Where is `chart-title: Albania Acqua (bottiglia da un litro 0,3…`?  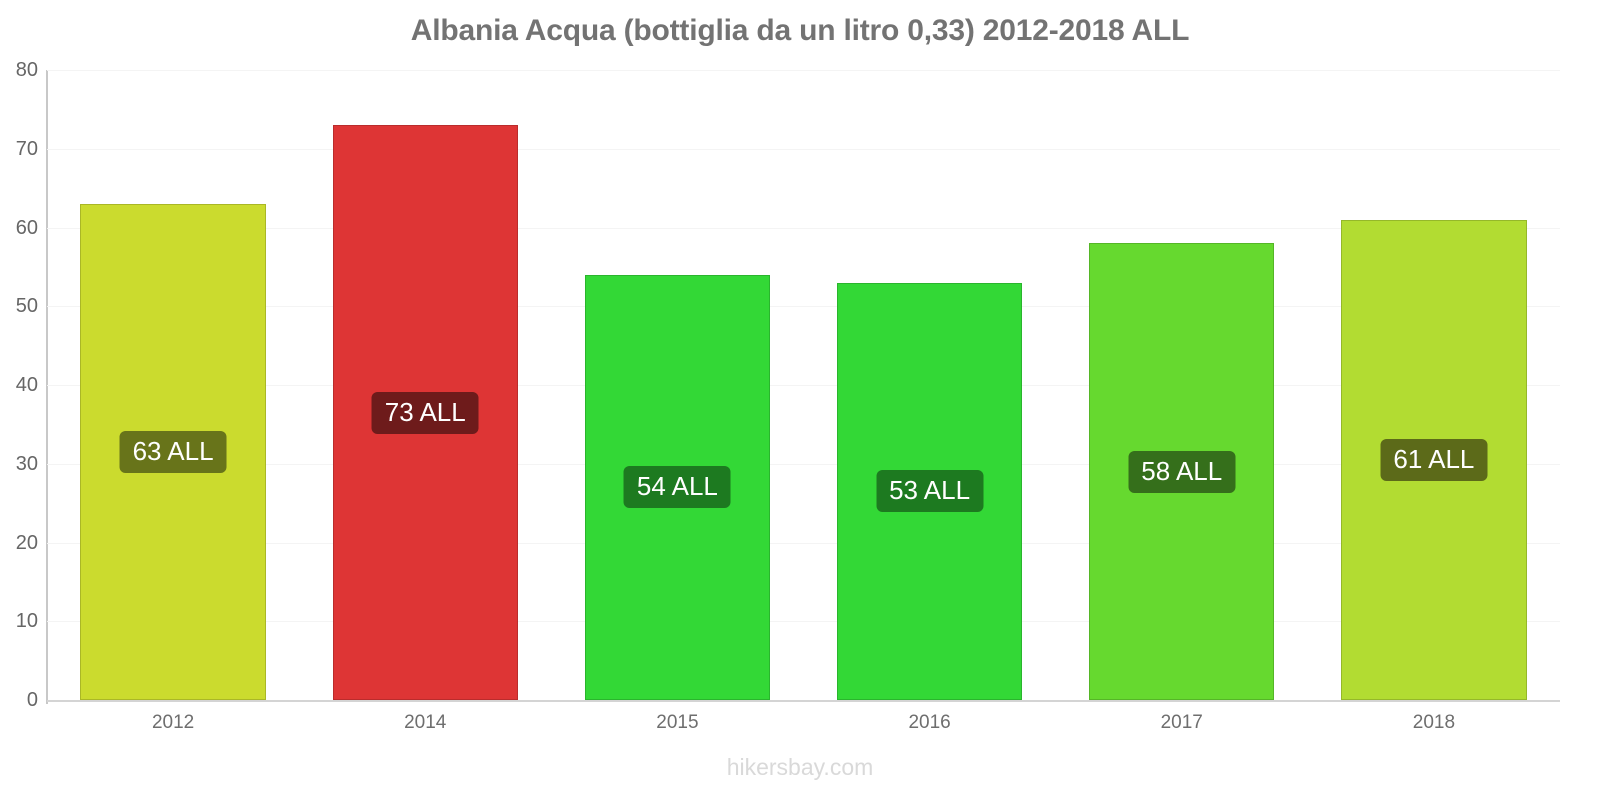
chart-title: Albania Acqua (bottiglia da un litro 0,3… is located at coordinates (800, 30).